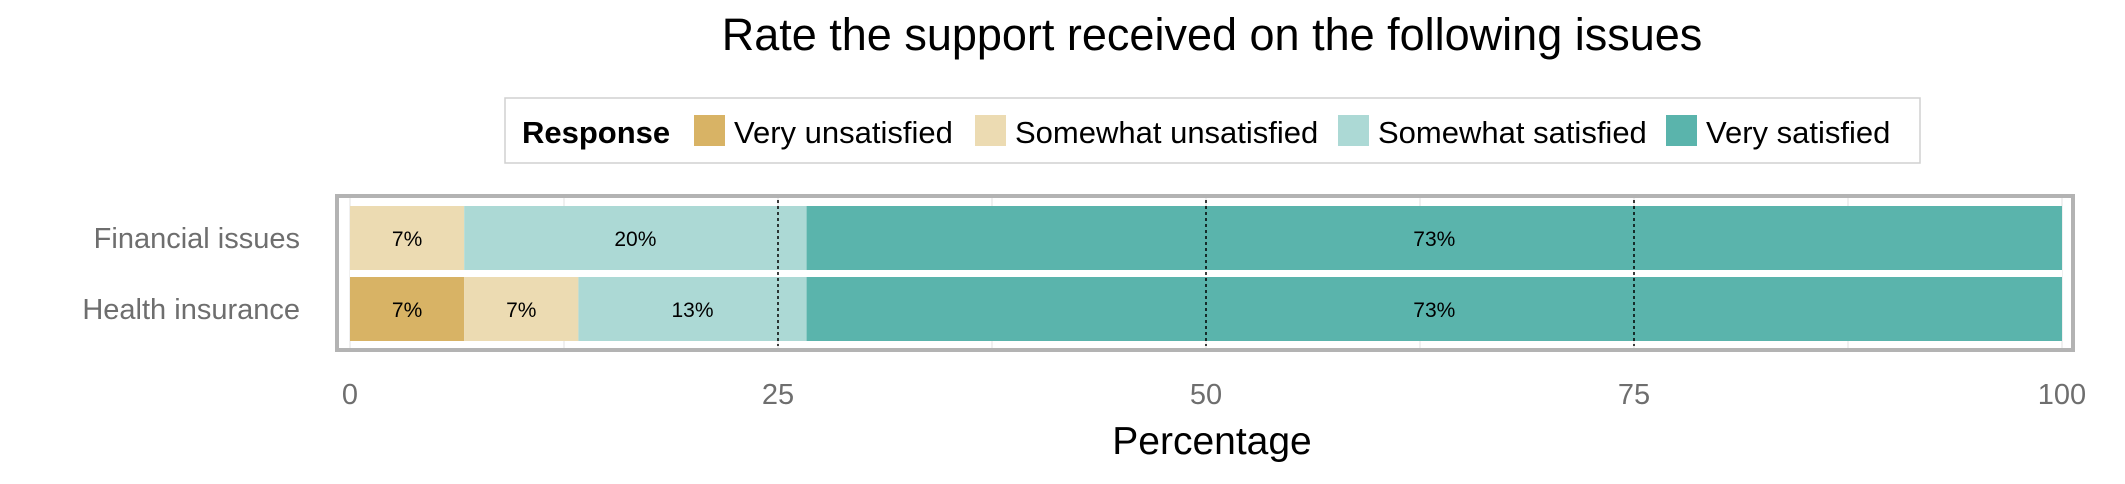 This screenshot has height=484, width=2125. I want to click on data-label: 13%, so click(692, 310).